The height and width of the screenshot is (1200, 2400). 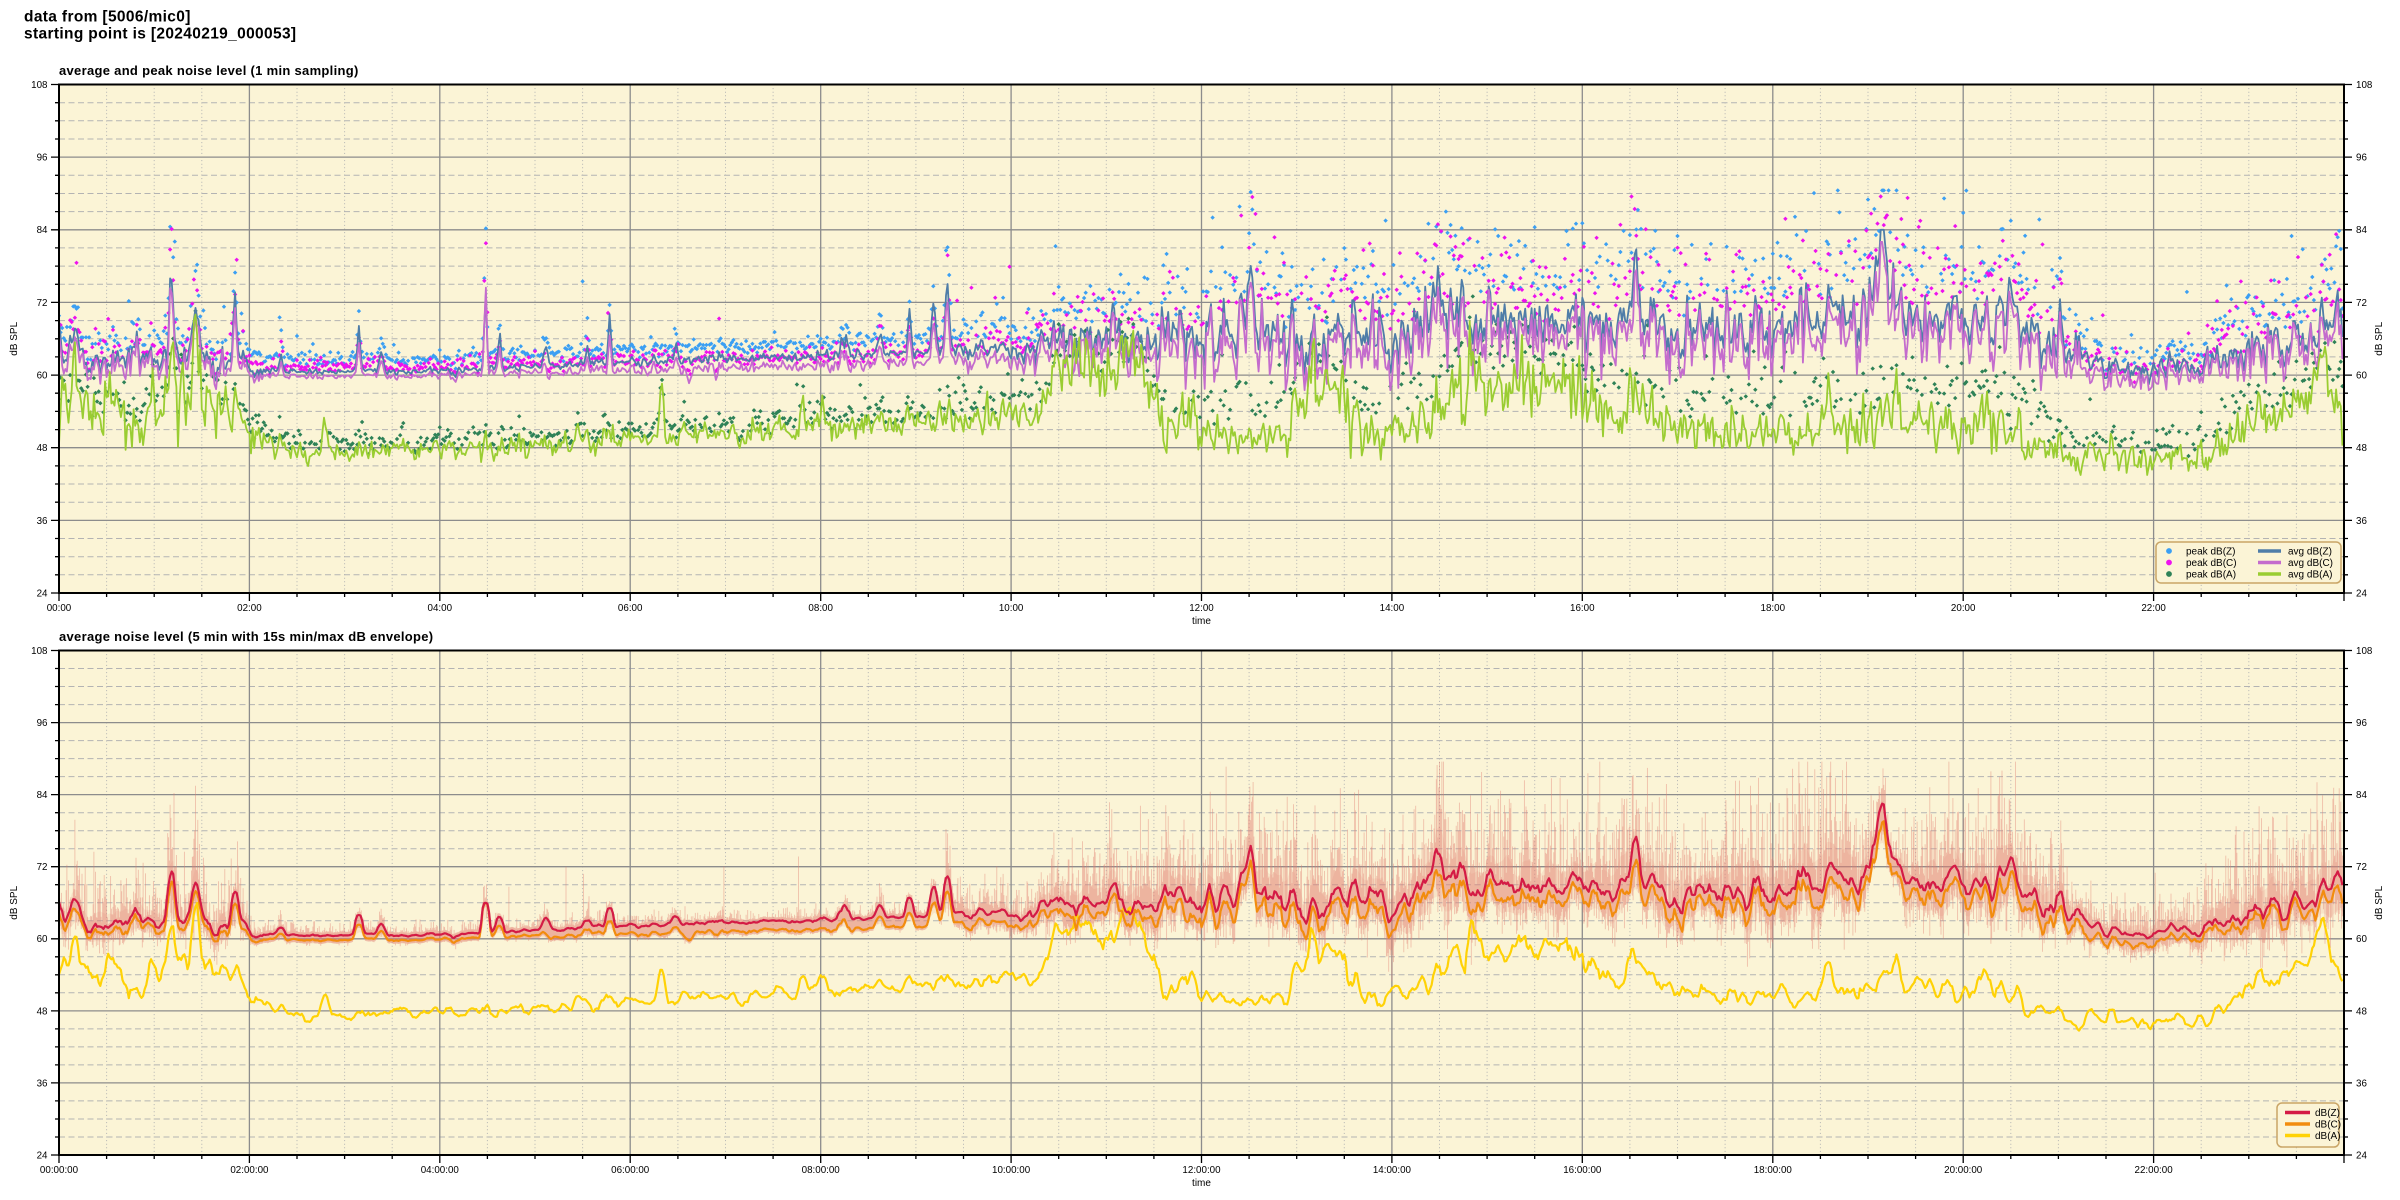 I want to click on svg-text: 00:00:00, so click(x=59, y=1170).